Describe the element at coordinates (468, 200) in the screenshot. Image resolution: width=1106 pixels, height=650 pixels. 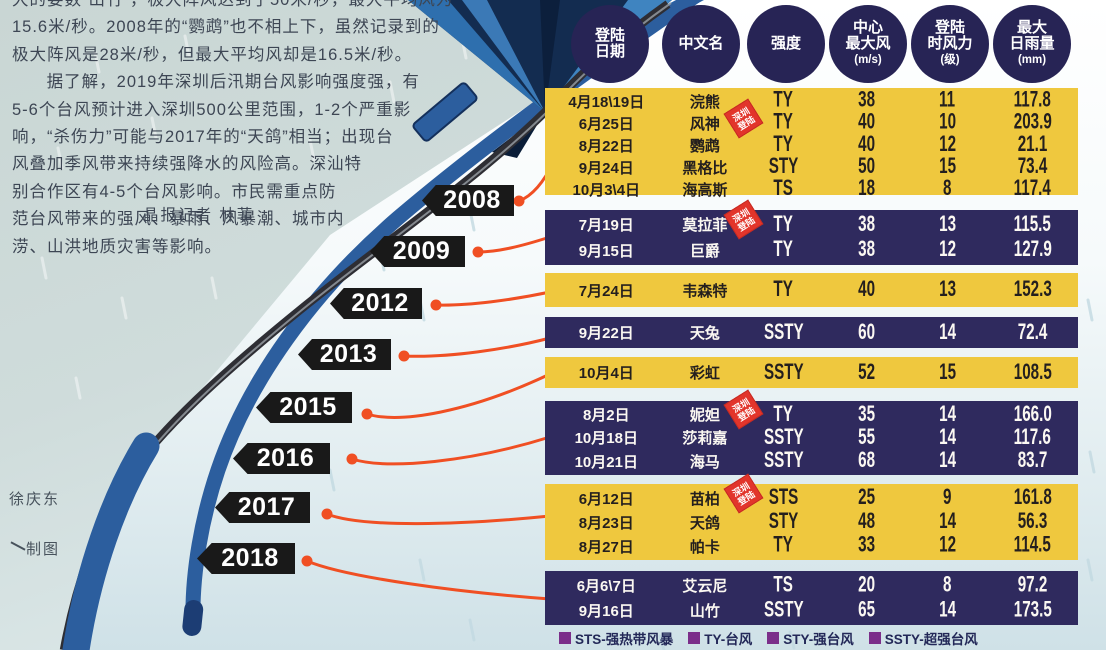
I see `year-badge-2008: 2008` at that location.